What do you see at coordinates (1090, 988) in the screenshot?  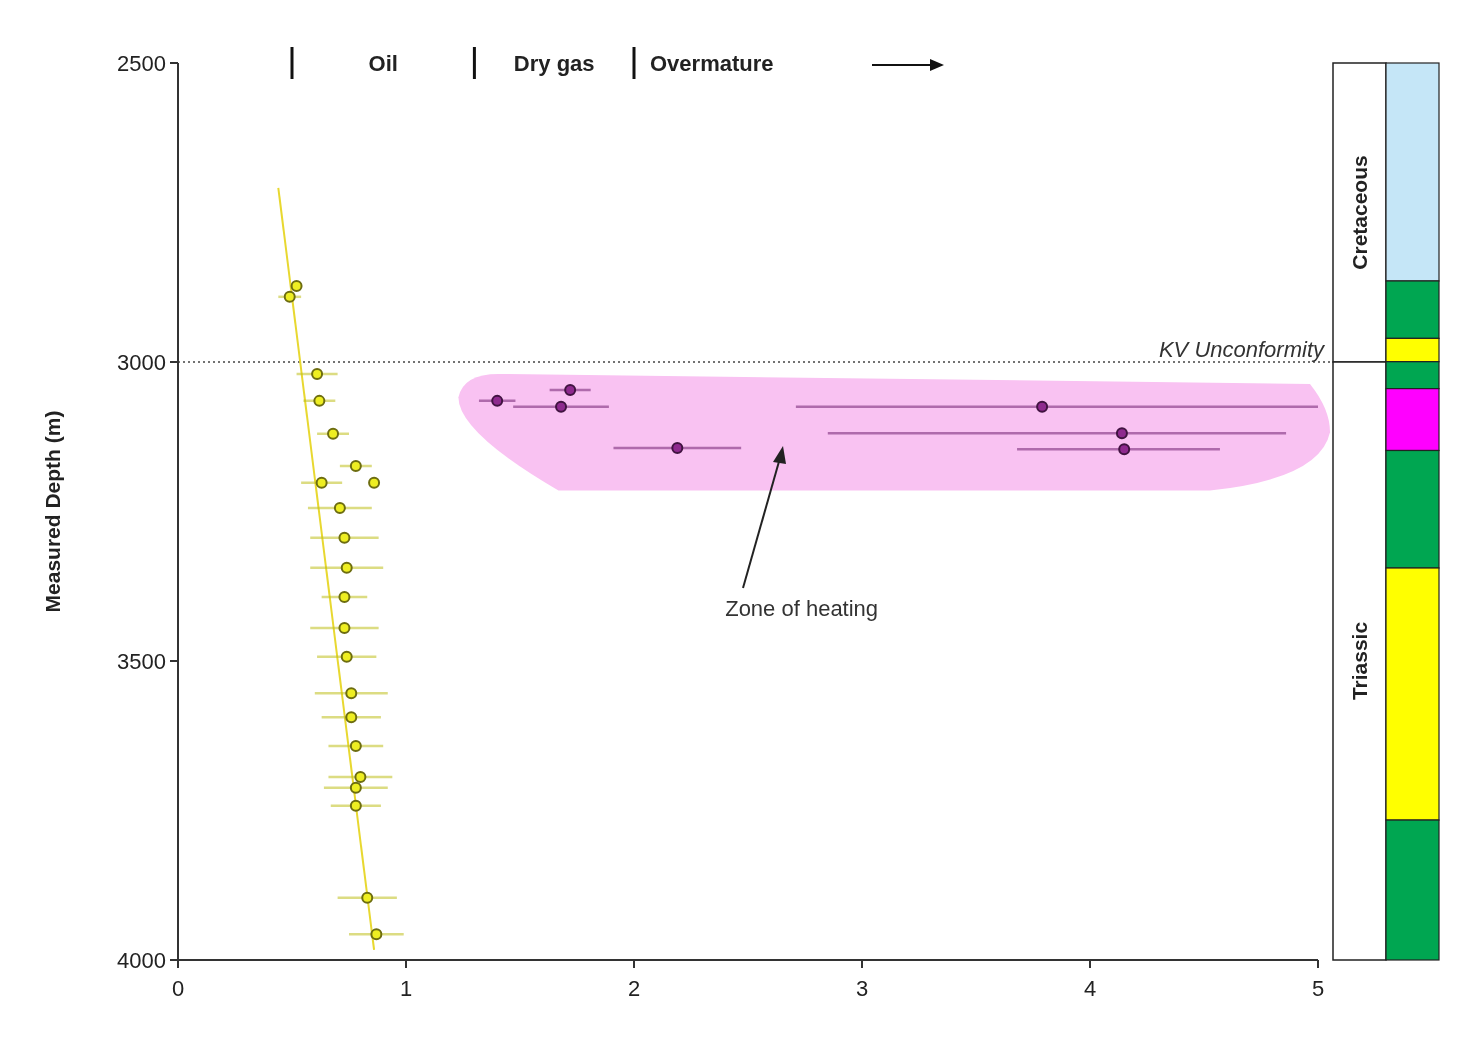 I see `x-tick-label: 4` at bounding box center [1090, 988].